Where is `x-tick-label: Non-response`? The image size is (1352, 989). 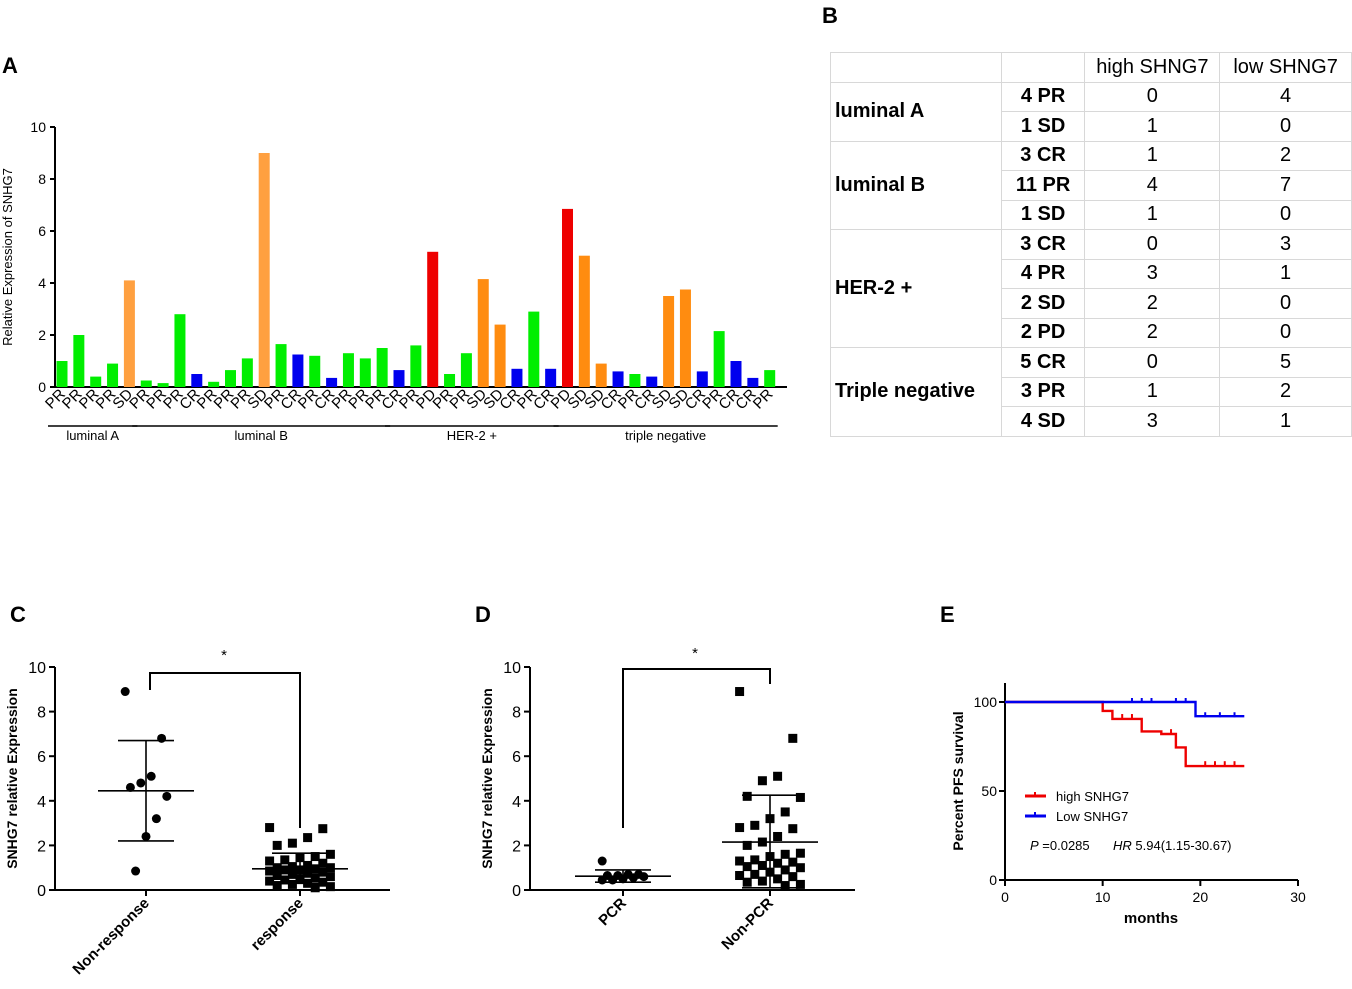 x-tick-label: Non-response is located at coordinates (110, 936).